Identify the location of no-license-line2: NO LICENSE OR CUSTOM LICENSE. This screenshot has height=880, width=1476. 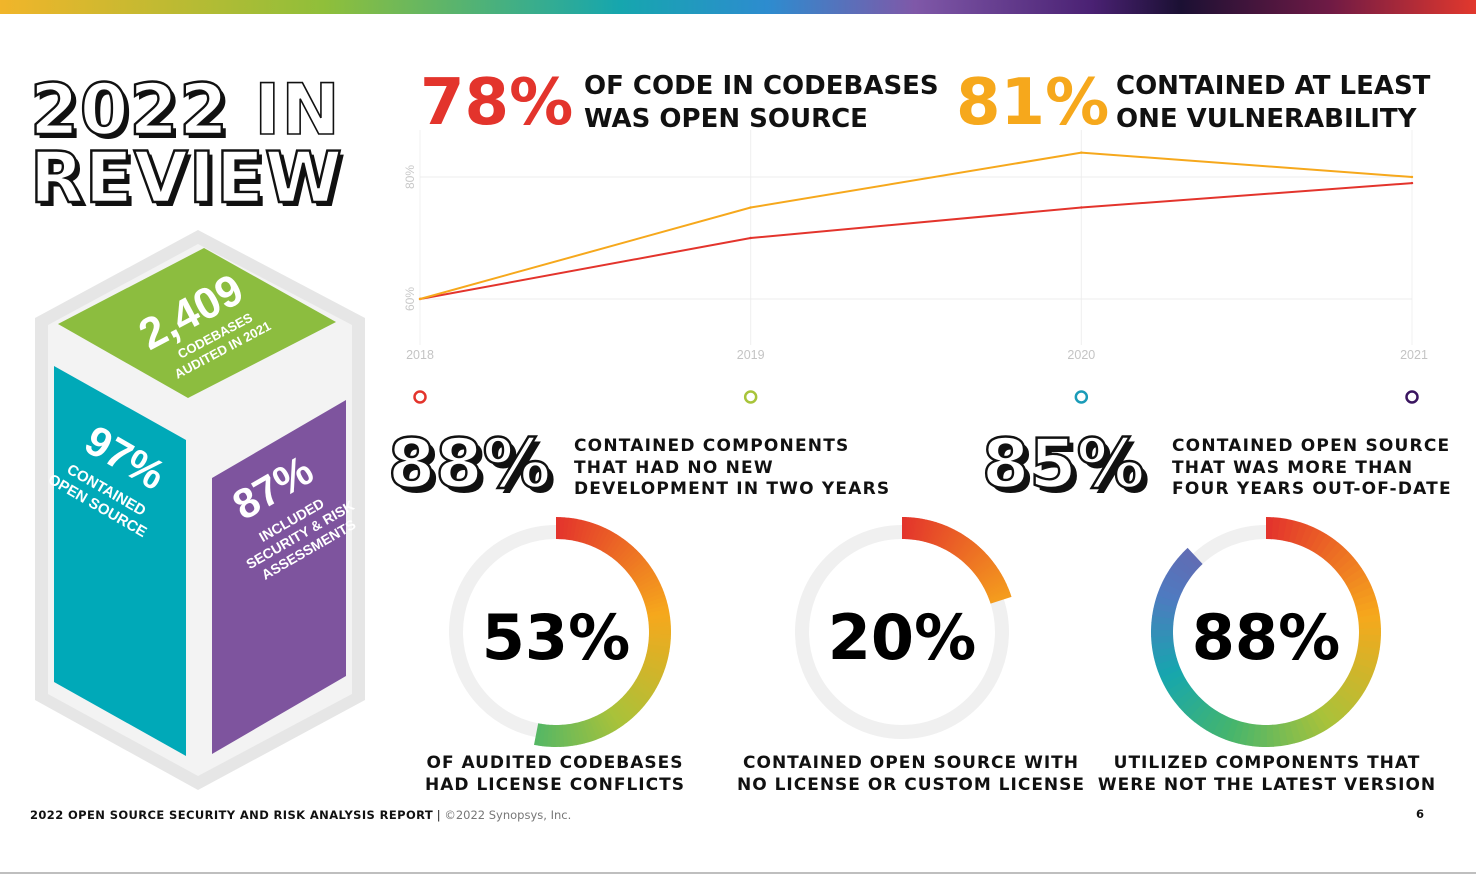
(911, 784).